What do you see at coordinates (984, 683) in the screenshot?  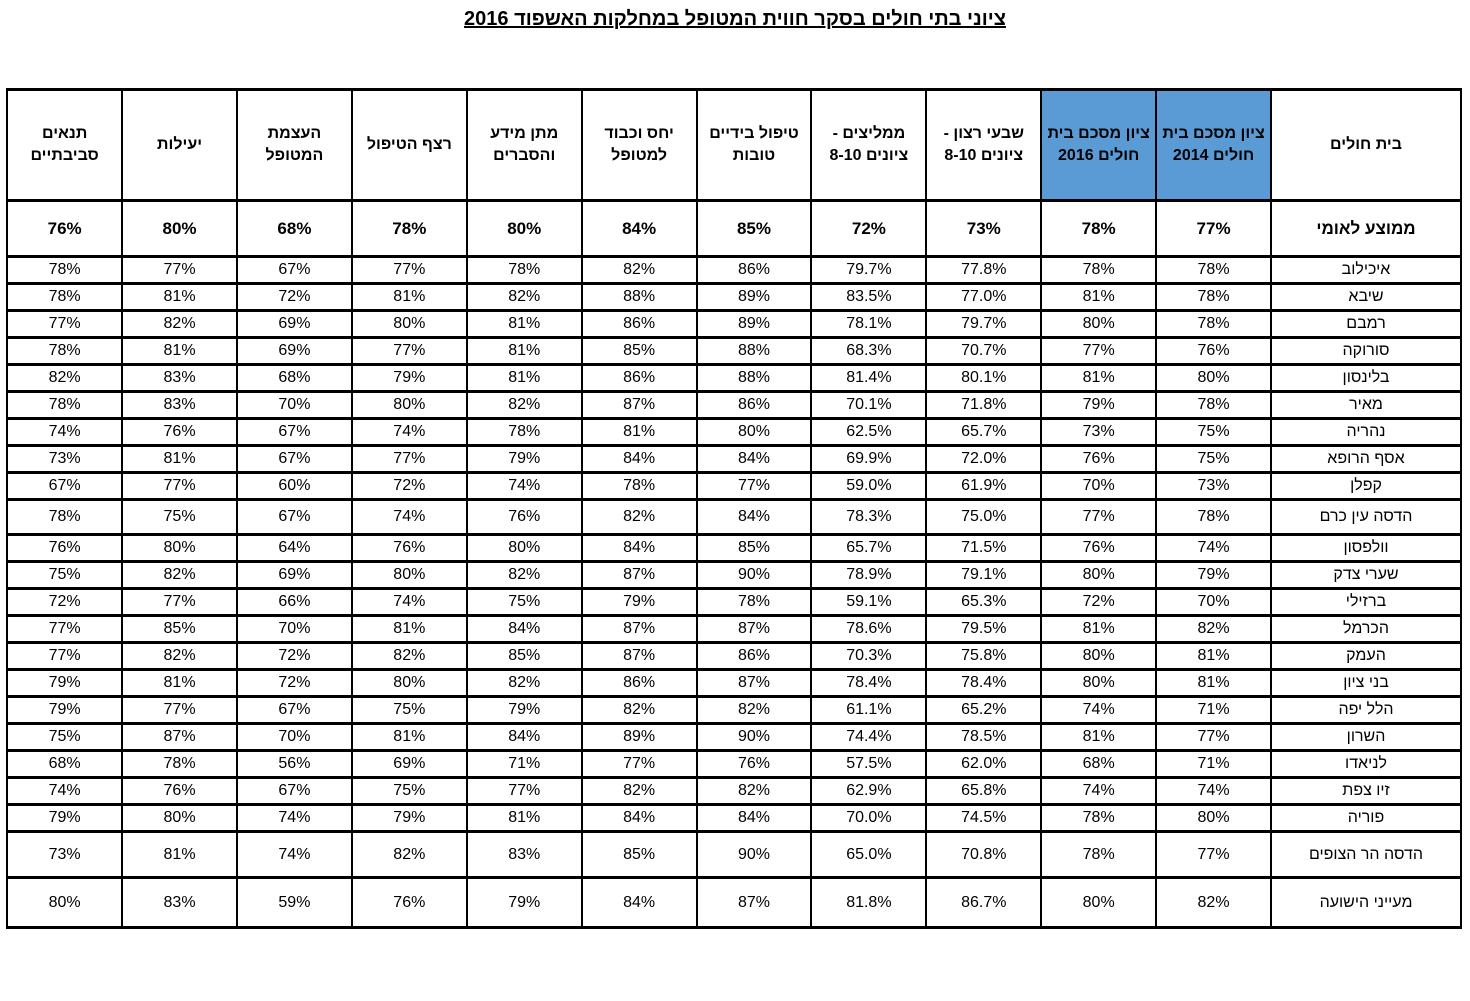 I see `score-cell: 78.4%` at bounding box center [984, 683].